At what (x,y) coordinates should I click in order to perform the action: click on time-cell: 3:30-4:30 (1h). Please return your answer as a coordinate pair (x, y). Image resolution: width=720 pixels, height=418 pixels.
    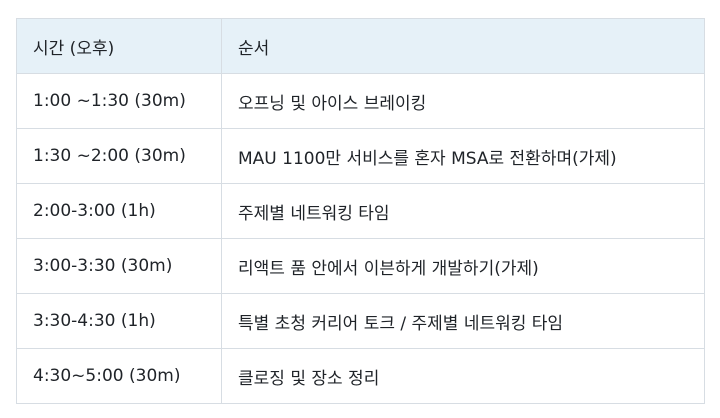
    Looking at the image, I should click on (119, 321).